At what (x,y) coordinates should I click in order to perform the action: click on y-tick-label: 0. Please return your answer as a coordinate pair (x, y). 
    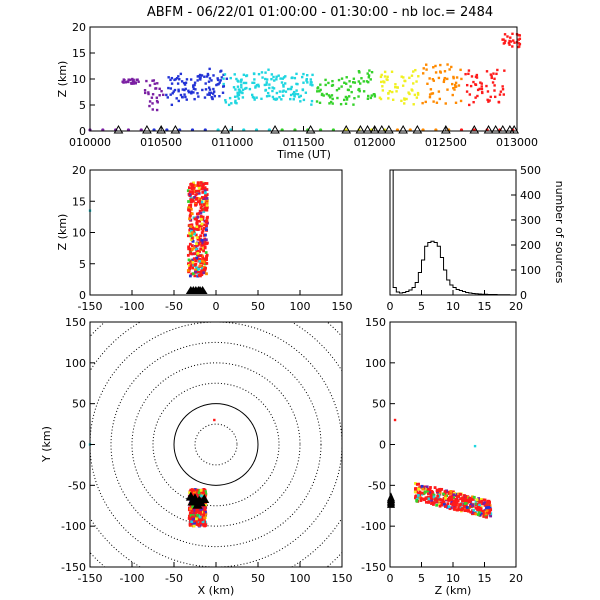
    Looking at the image, I should click on (82, 445).